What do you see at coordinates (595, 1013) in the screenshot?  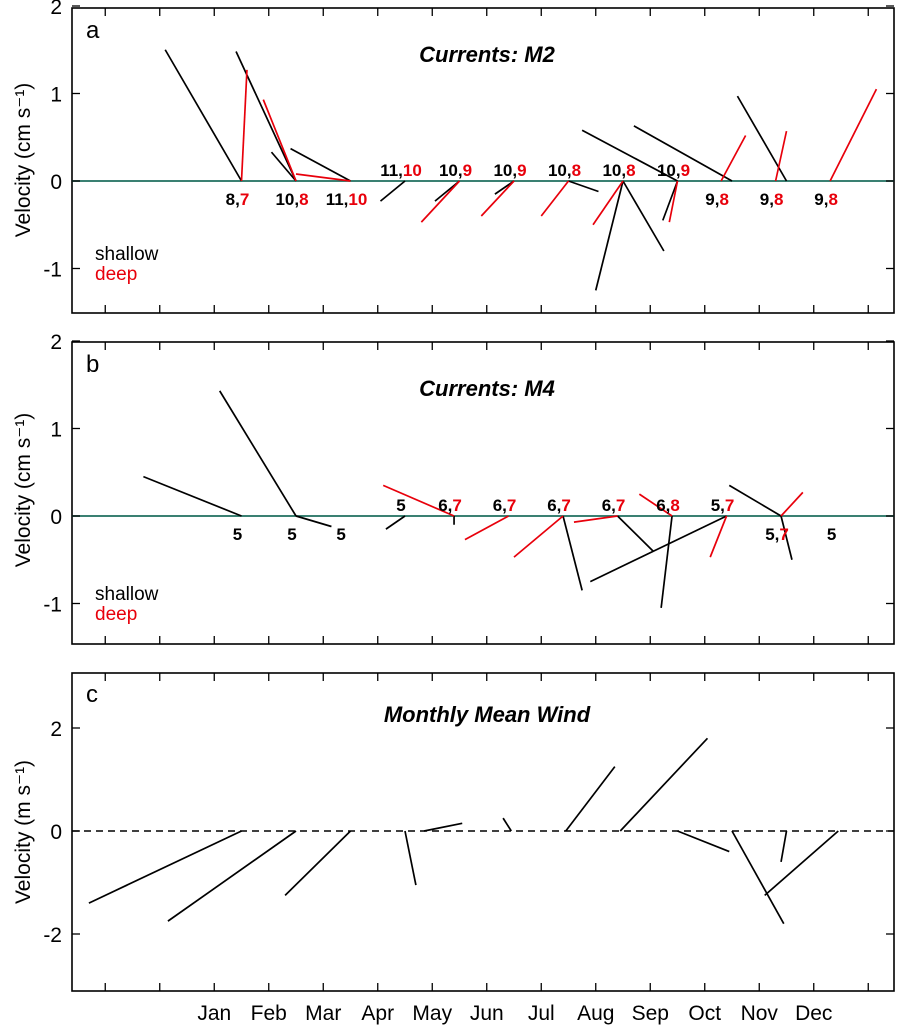 I see `month-label: Aug` at bounding box center [595, 1013].